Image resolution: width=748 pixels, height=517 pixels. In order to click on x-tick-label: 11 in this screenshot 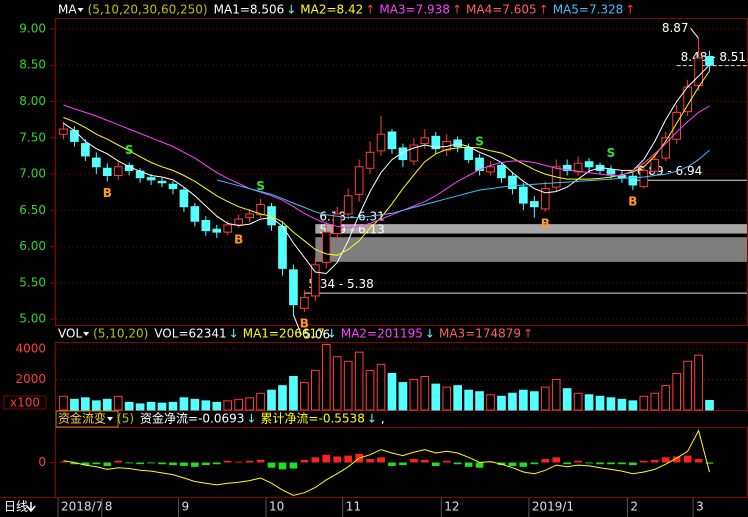, I will do `click(353, 507)`.